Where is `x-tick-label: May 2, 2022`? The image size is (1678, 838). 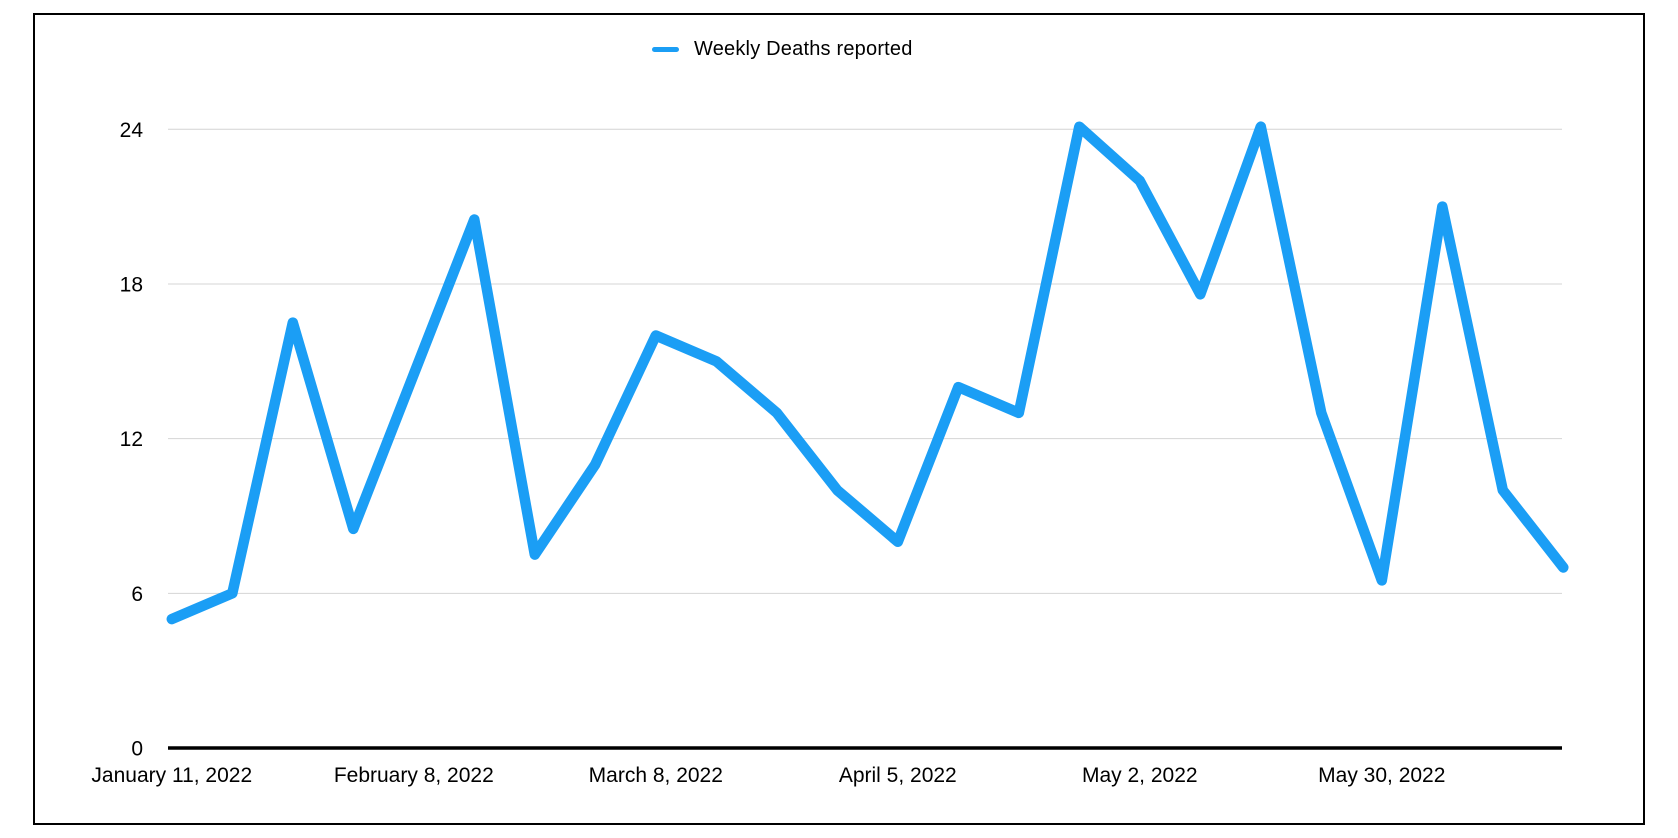 x-tick-label: May 2, 2022 is located at coordinates (1140, 775).